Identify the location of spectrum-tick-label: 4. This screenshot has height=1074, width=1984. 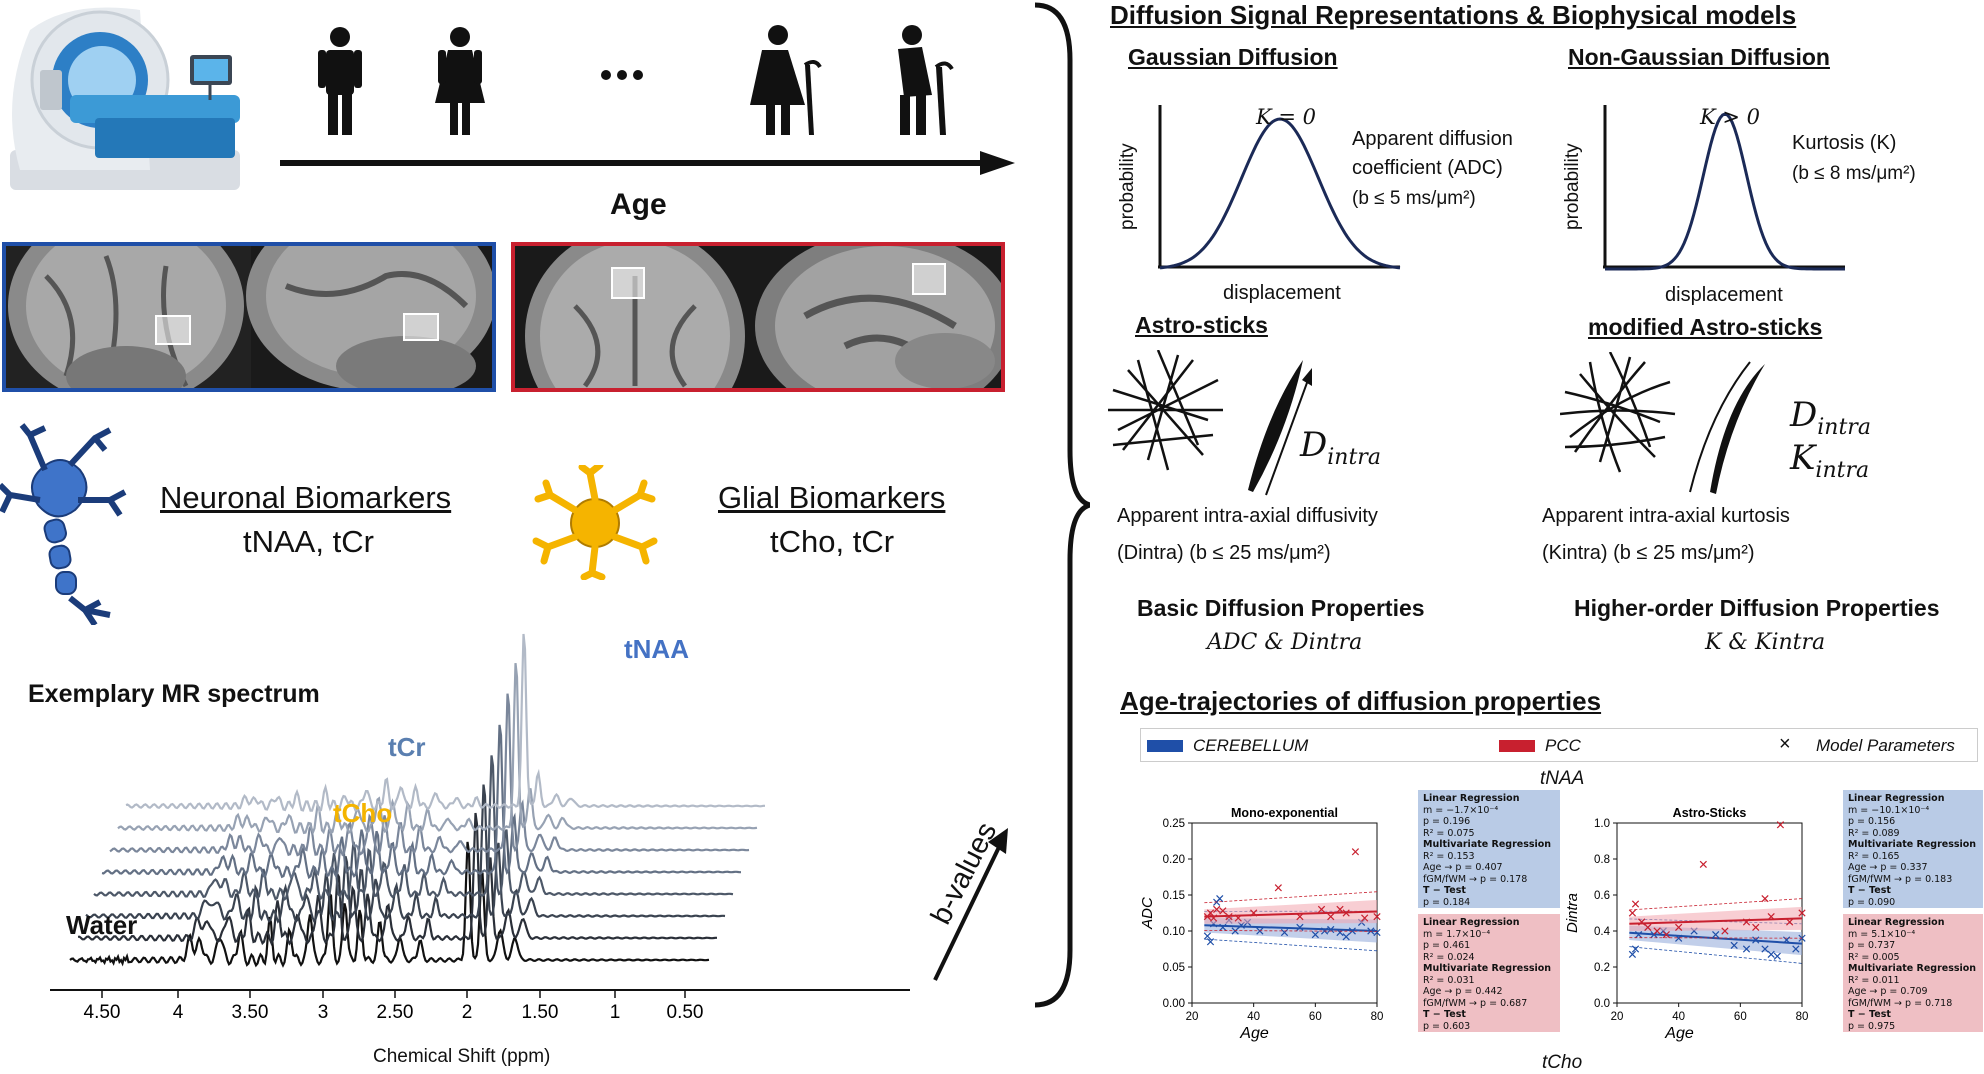
(178, 1012).